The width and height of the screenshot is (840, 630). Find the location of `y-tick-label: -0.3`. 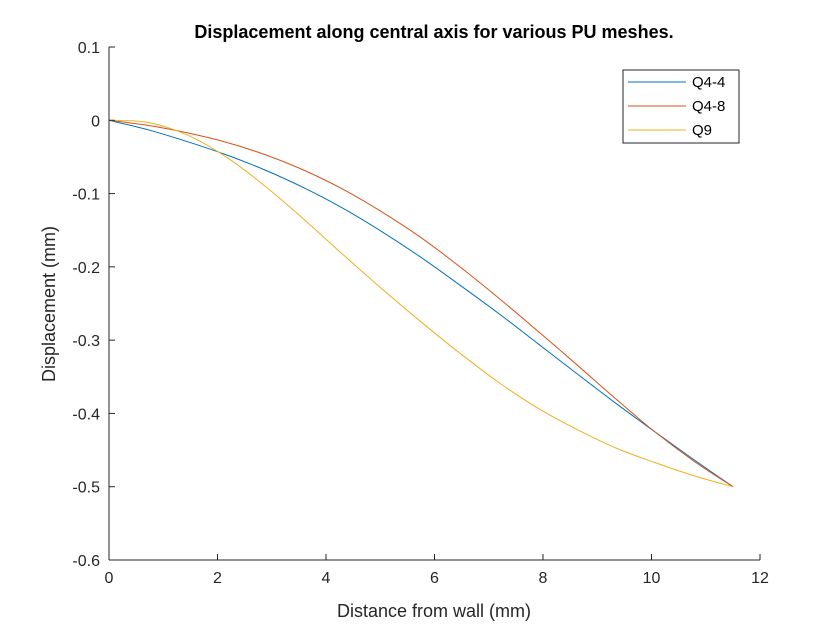

y-tick-label: -0.3 is located at coordinates (86, 341).